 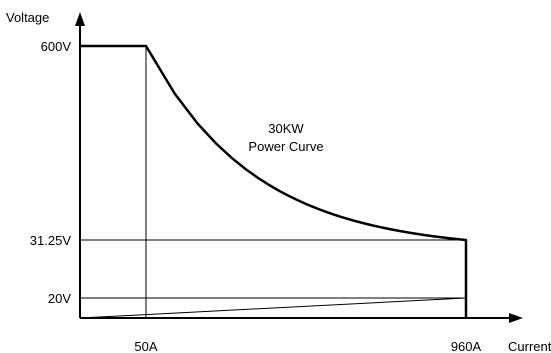 I want to click on reference-line-min-diagonal, so click(x=273, y=308).